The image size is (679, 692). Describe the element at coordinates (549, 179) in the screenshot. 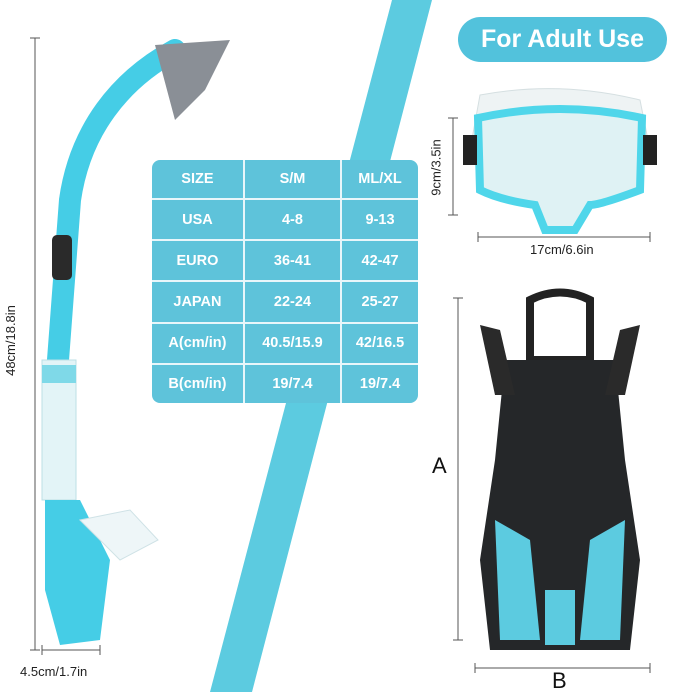

I see `mask-dimension-lines` at that location.